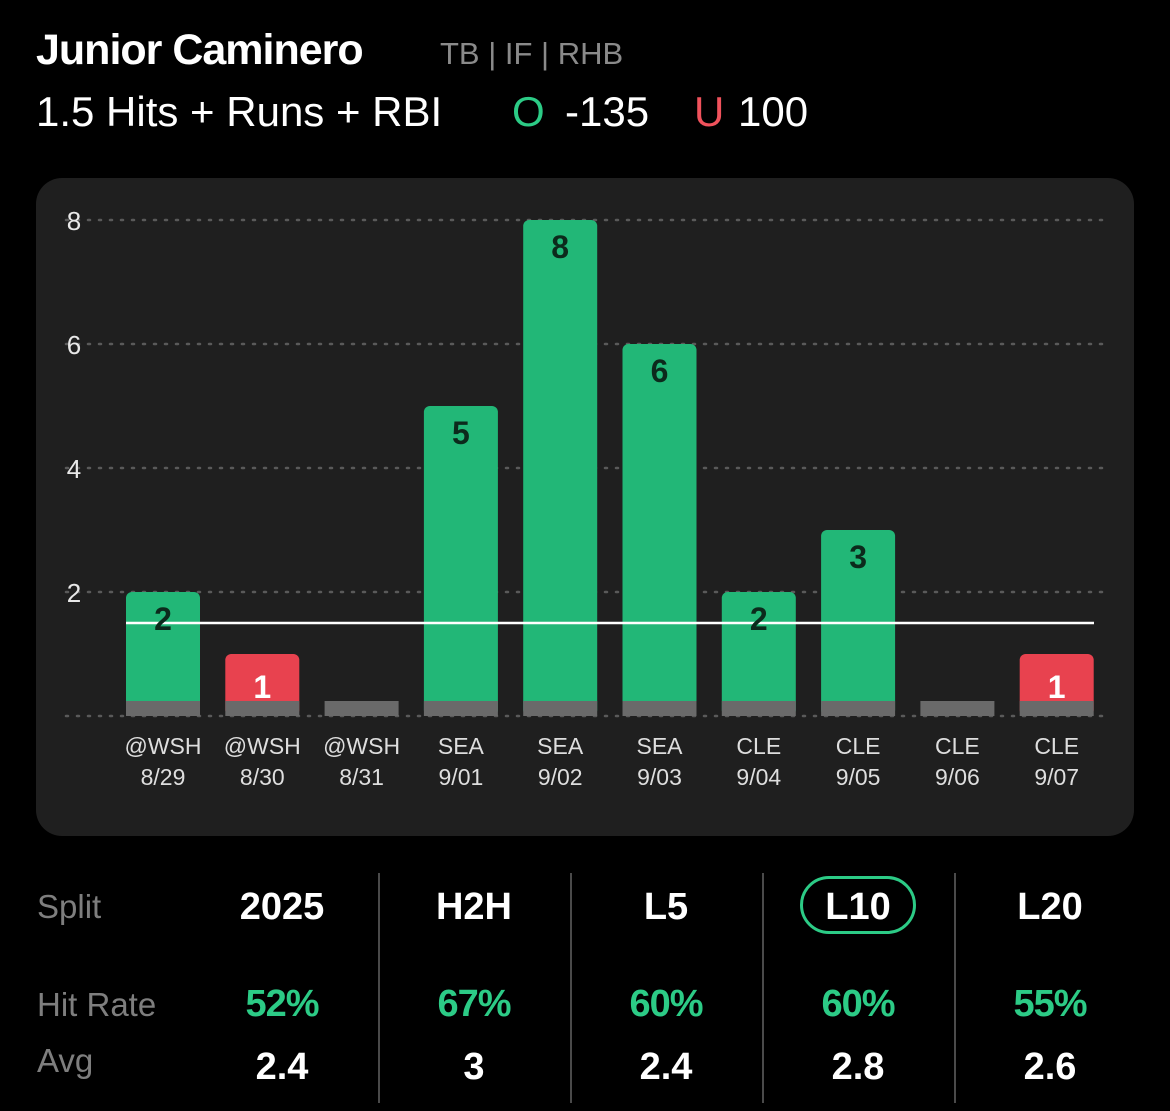  Describe the element at coordinates (709, 111) in the screenshot. I see `under-label: U` at that location.